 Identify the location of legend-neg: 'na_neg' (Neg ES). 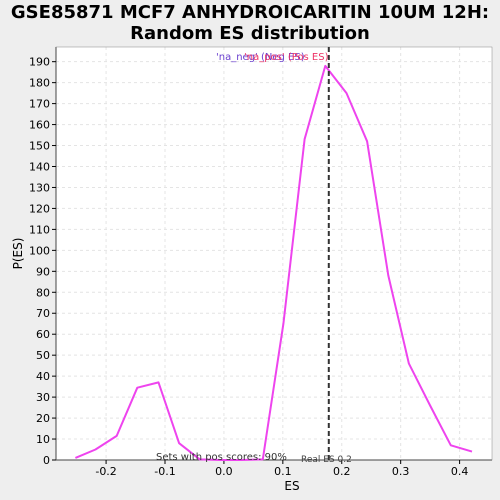
(260, 57).